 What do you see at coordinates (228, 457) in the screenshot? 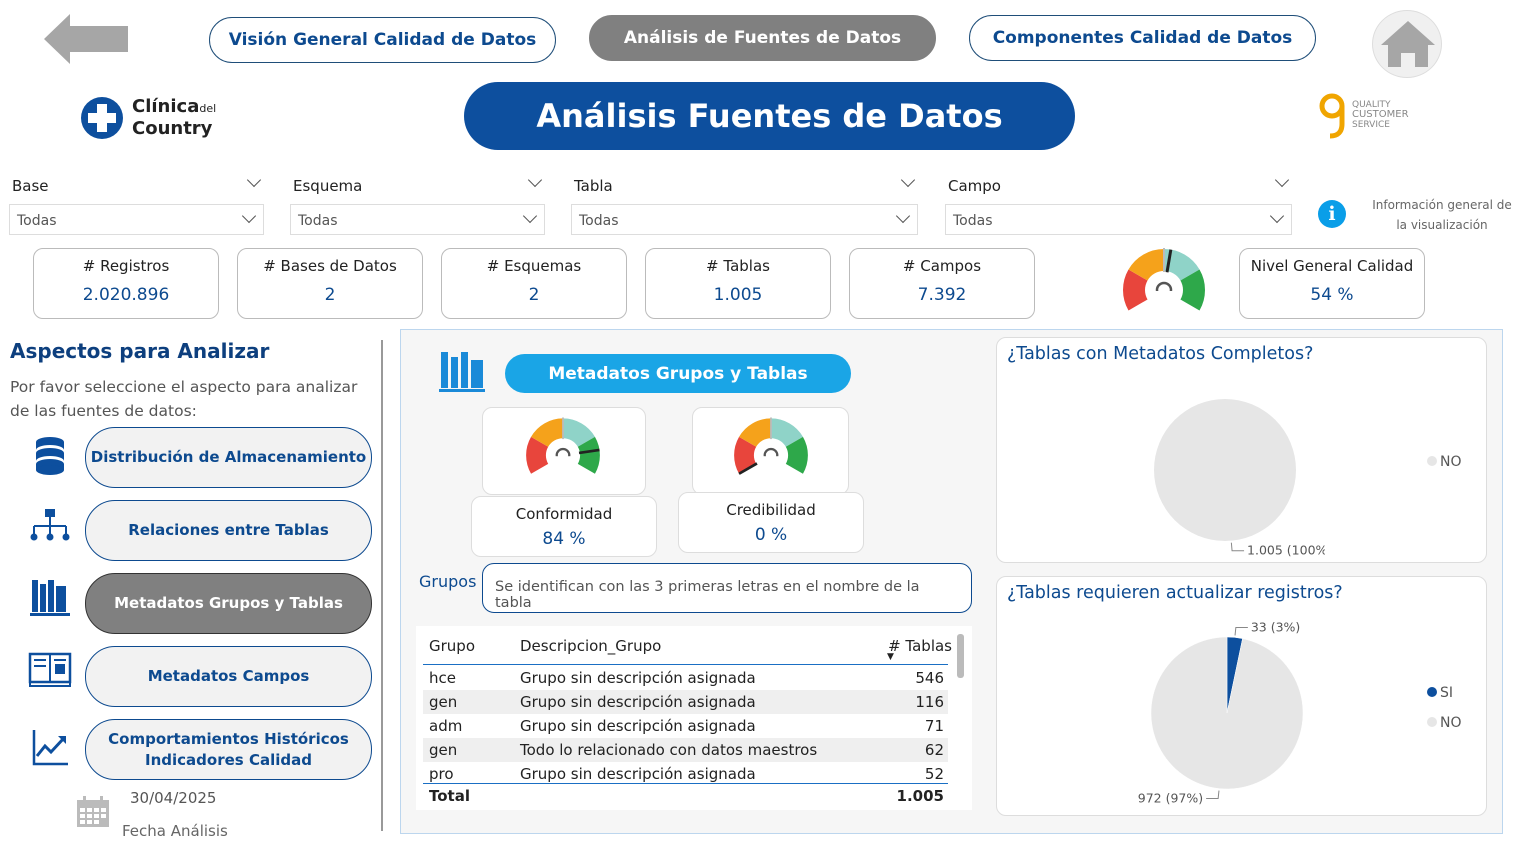
I see `aspect-distribucion-button: Distribución de Almacenamiento` at bounding box center [228, 457].